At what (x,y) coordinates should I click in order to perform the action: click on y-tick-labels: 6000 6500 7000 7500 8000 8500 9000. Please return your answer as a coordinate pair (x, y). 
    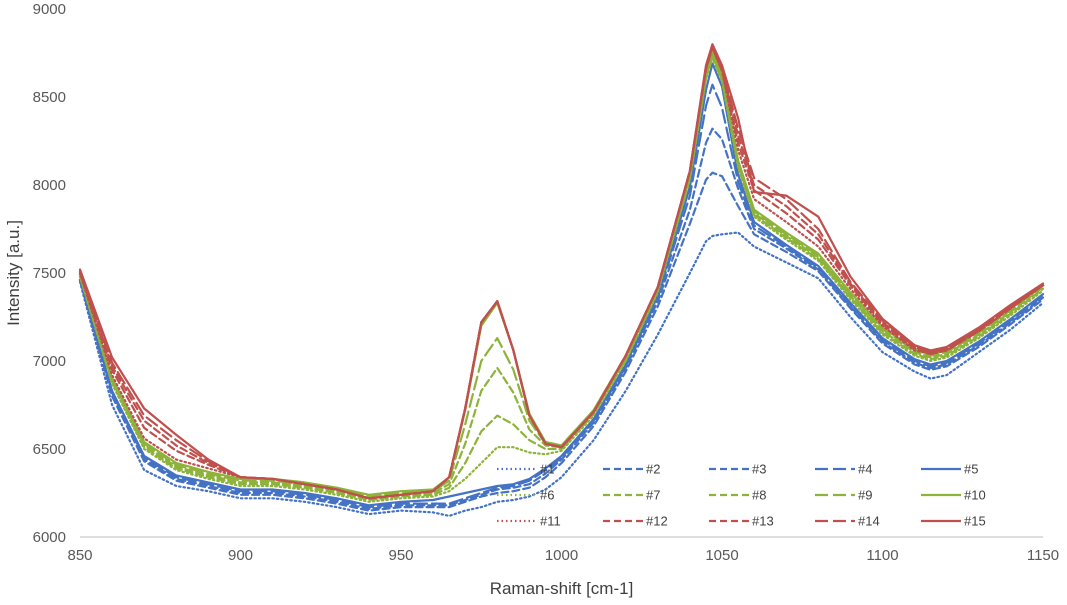
    Looking at the image, I should click on (49, 273).